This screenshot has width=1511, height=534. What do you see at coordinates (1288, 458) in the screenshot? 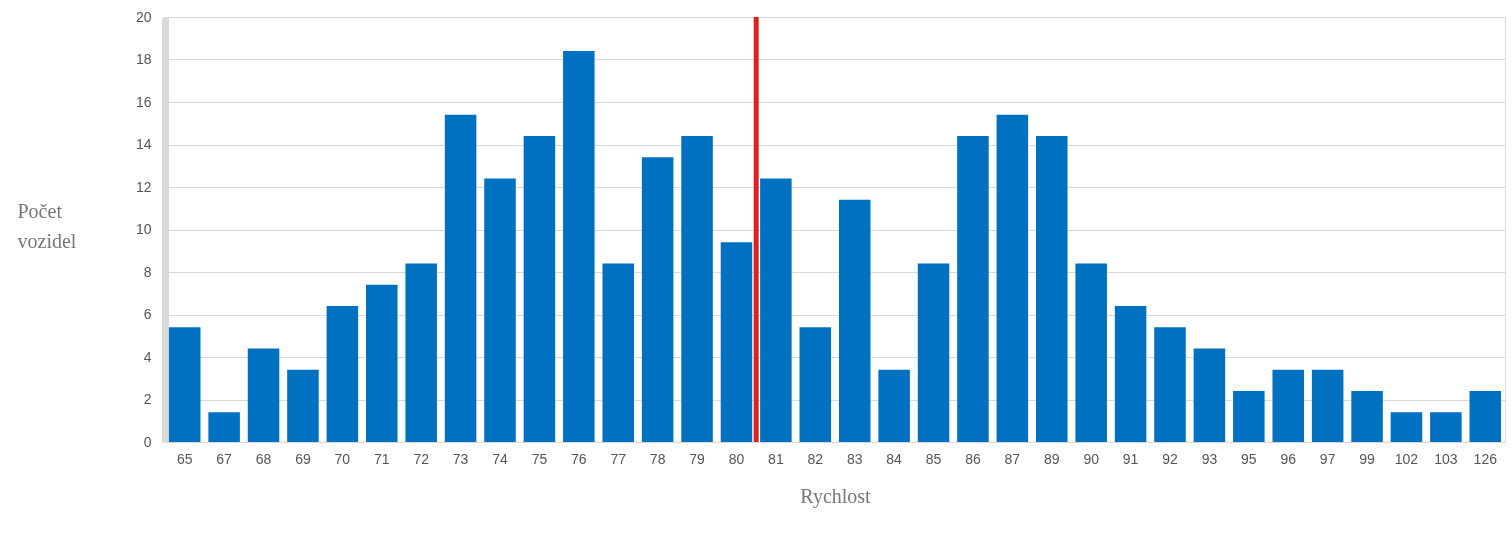
I see `x-tick-label: 96` at bounding box center [1288, 458].